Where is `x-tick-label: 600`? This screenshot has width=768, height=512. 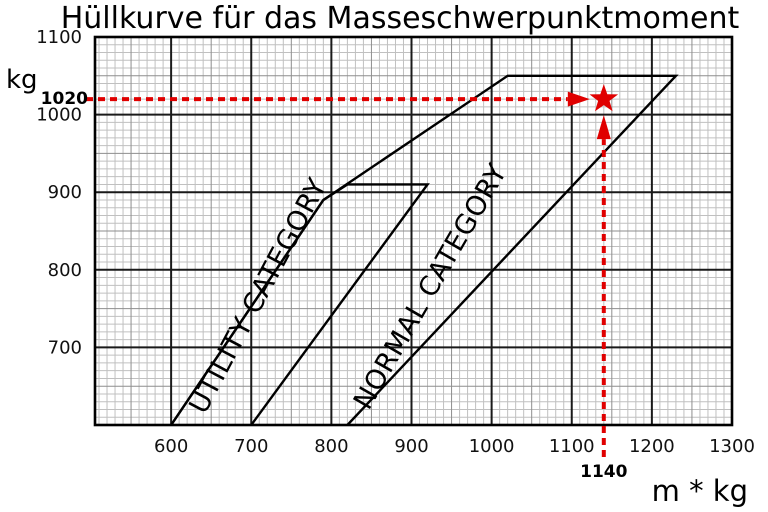
x-tick-label: 600 is located at coordinates (171, 446).